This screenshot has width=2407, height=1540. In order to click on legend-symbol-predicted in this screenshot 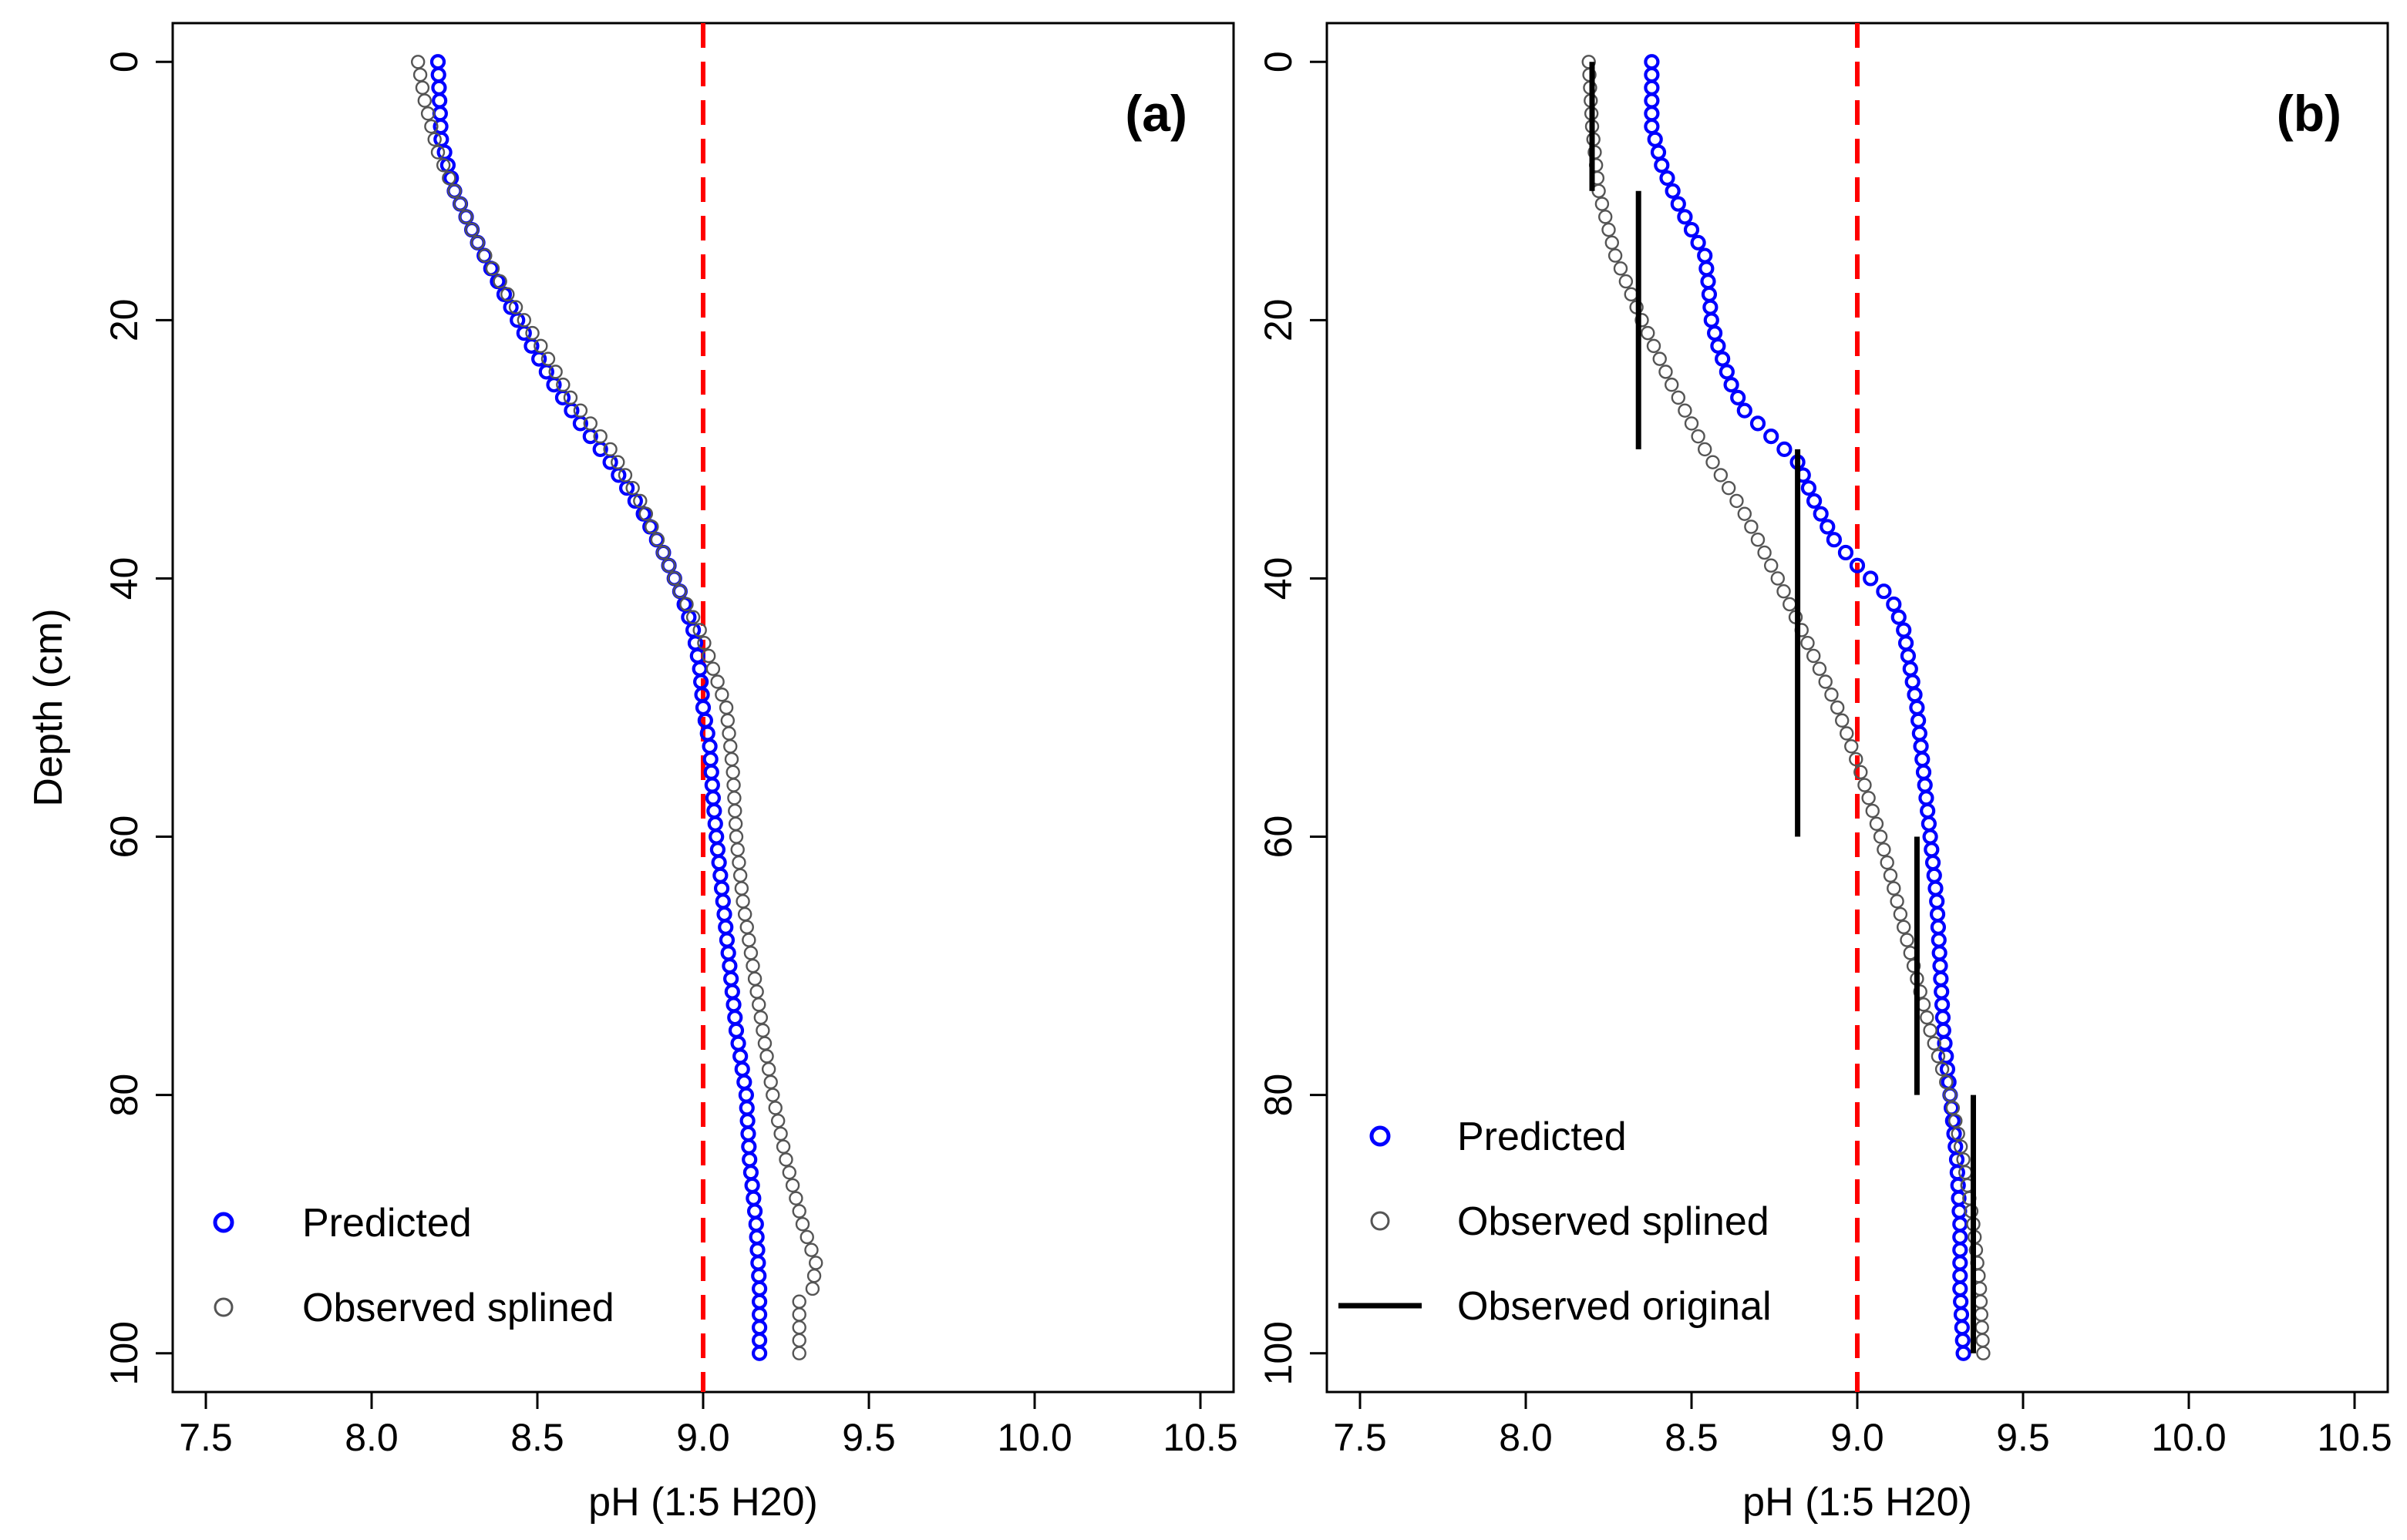, I will do `click(1380, 1136)`.